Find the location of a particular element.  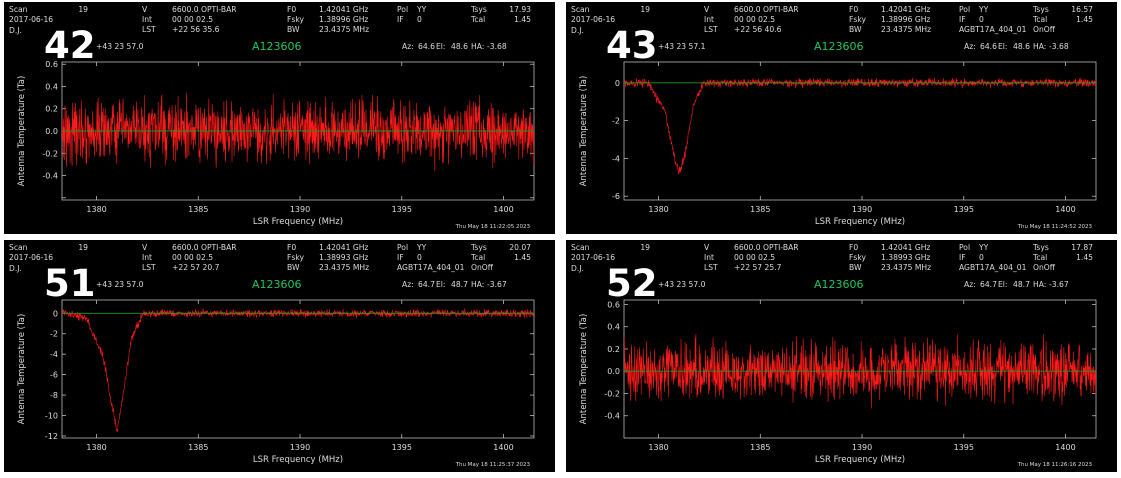

header-value-lst: +22 56 35.6 is located at coordinates (196, 29).